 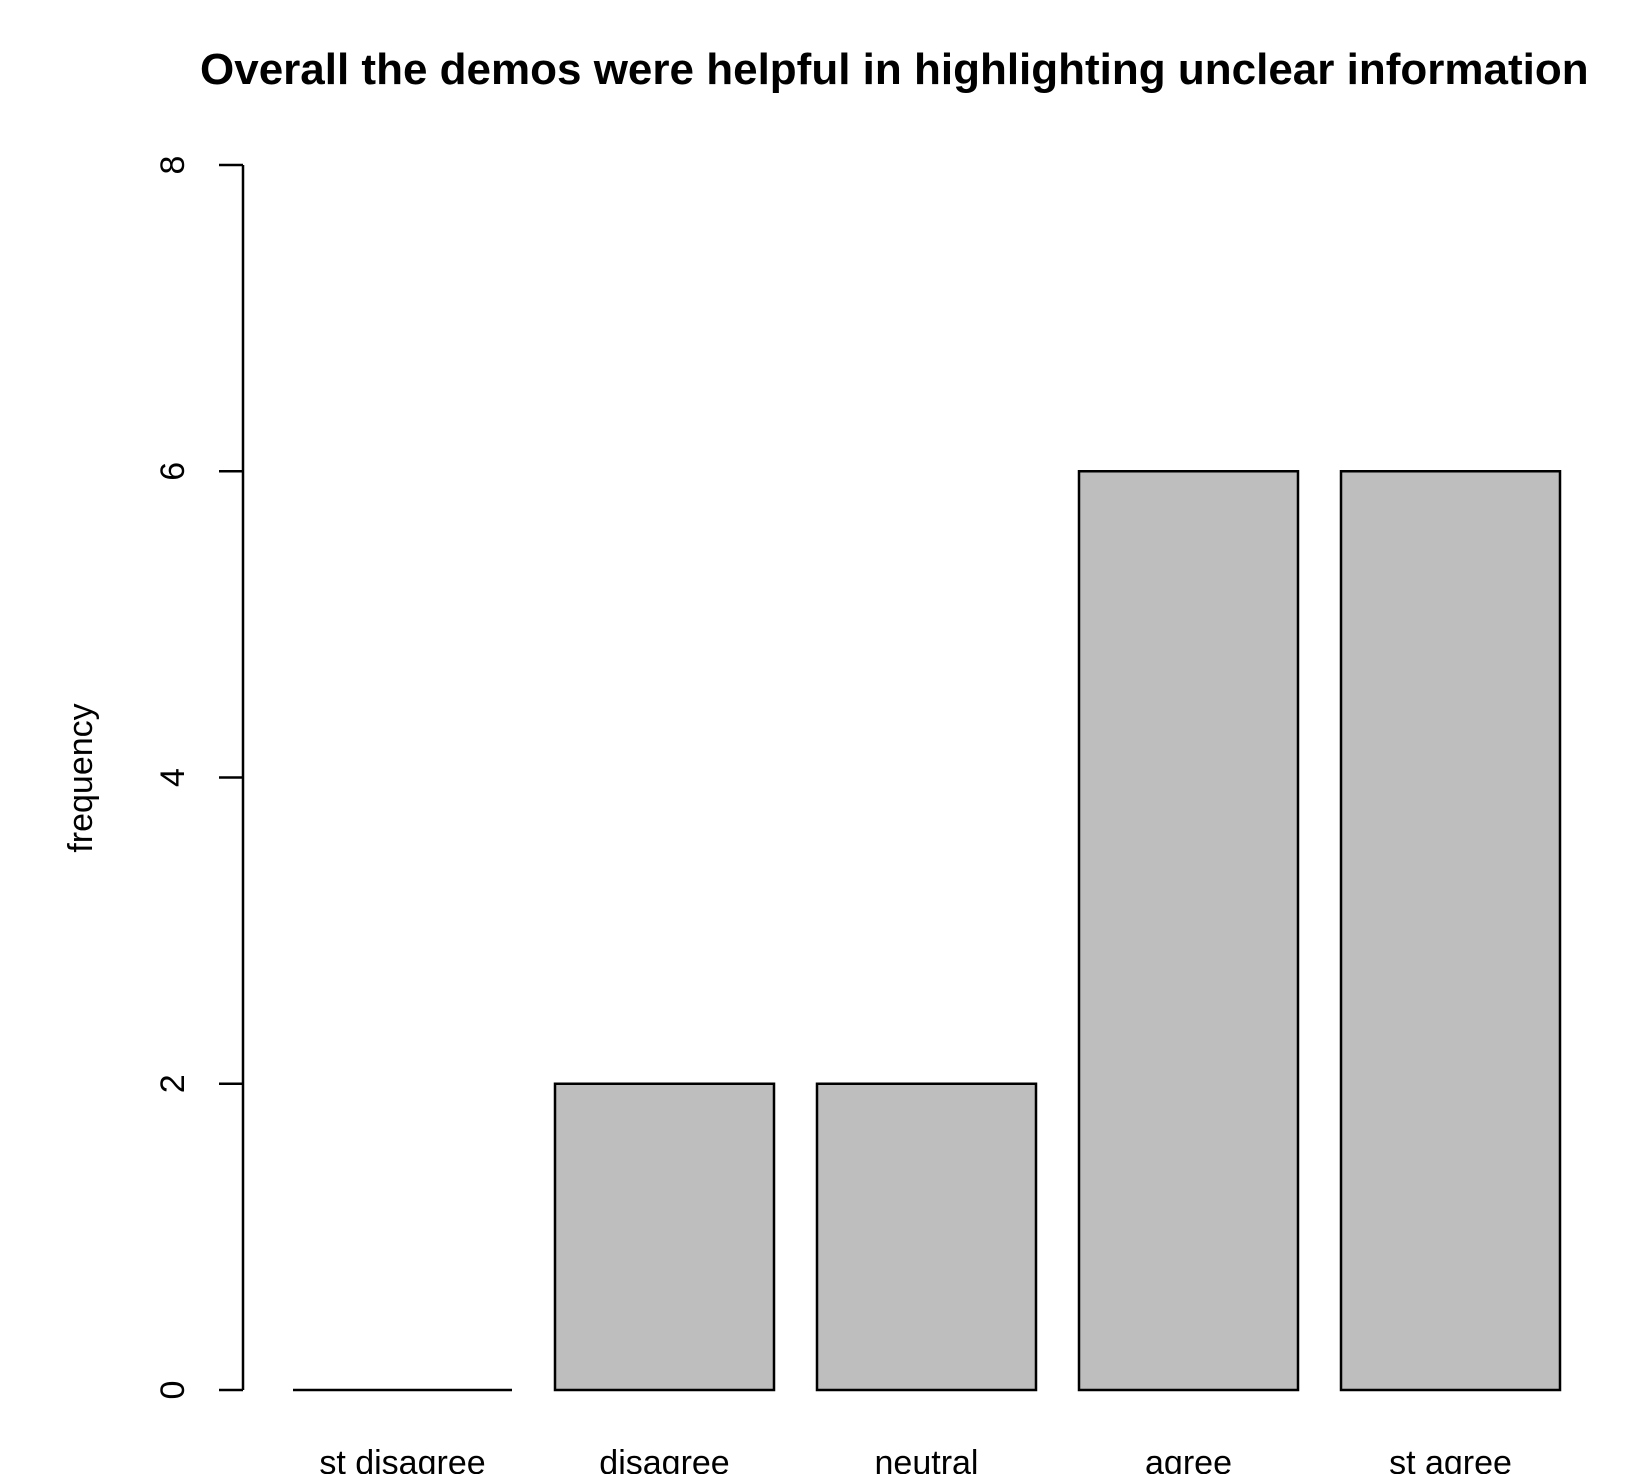 I want to click on category-label: neutral, so click(x=927, y=1459).